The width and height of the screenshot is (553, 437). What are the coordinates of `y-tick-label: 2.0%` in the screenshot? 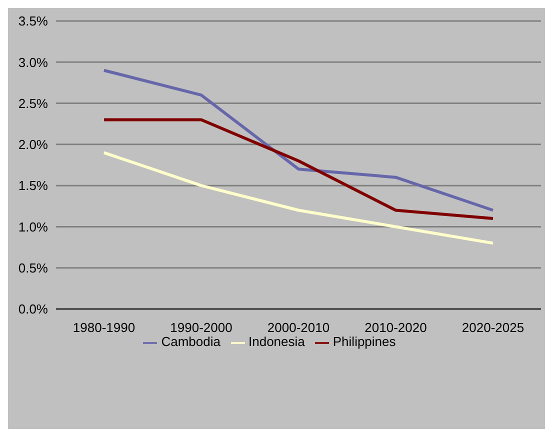 It's located at (33, 144).